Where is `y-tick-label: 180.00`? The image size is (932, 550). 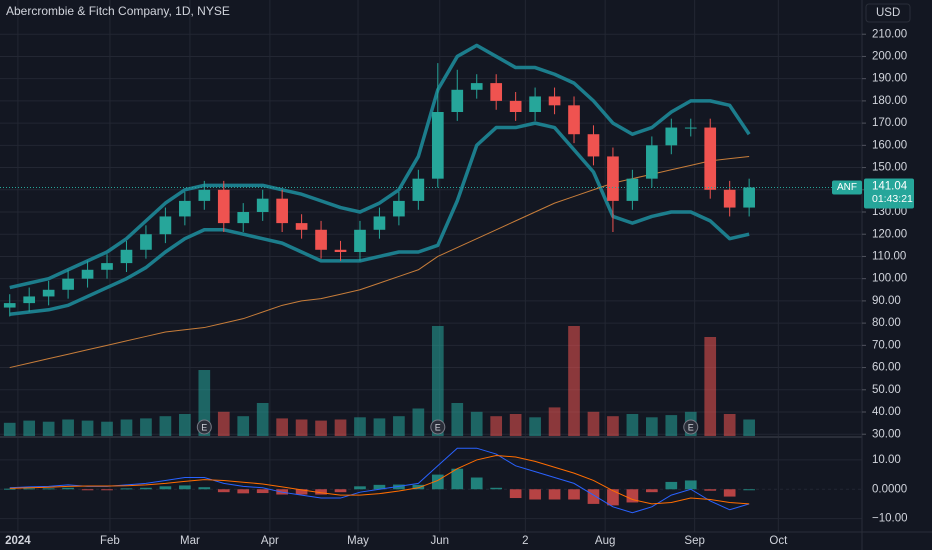 y-tick-label: 180.00 is located at coordinates (889, 101).